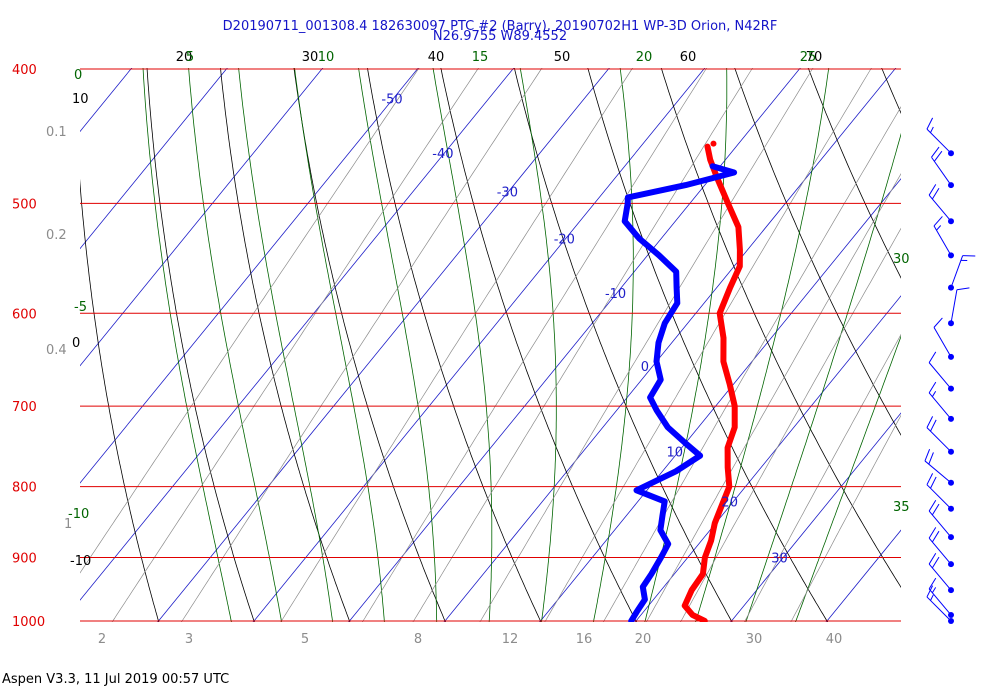 This screenshot has height=700, width=1000. What do you see at coordinates (80, 99) in the screenshot?
I see `dry-adiabat-label: 10` at bounding box center [80, 99].